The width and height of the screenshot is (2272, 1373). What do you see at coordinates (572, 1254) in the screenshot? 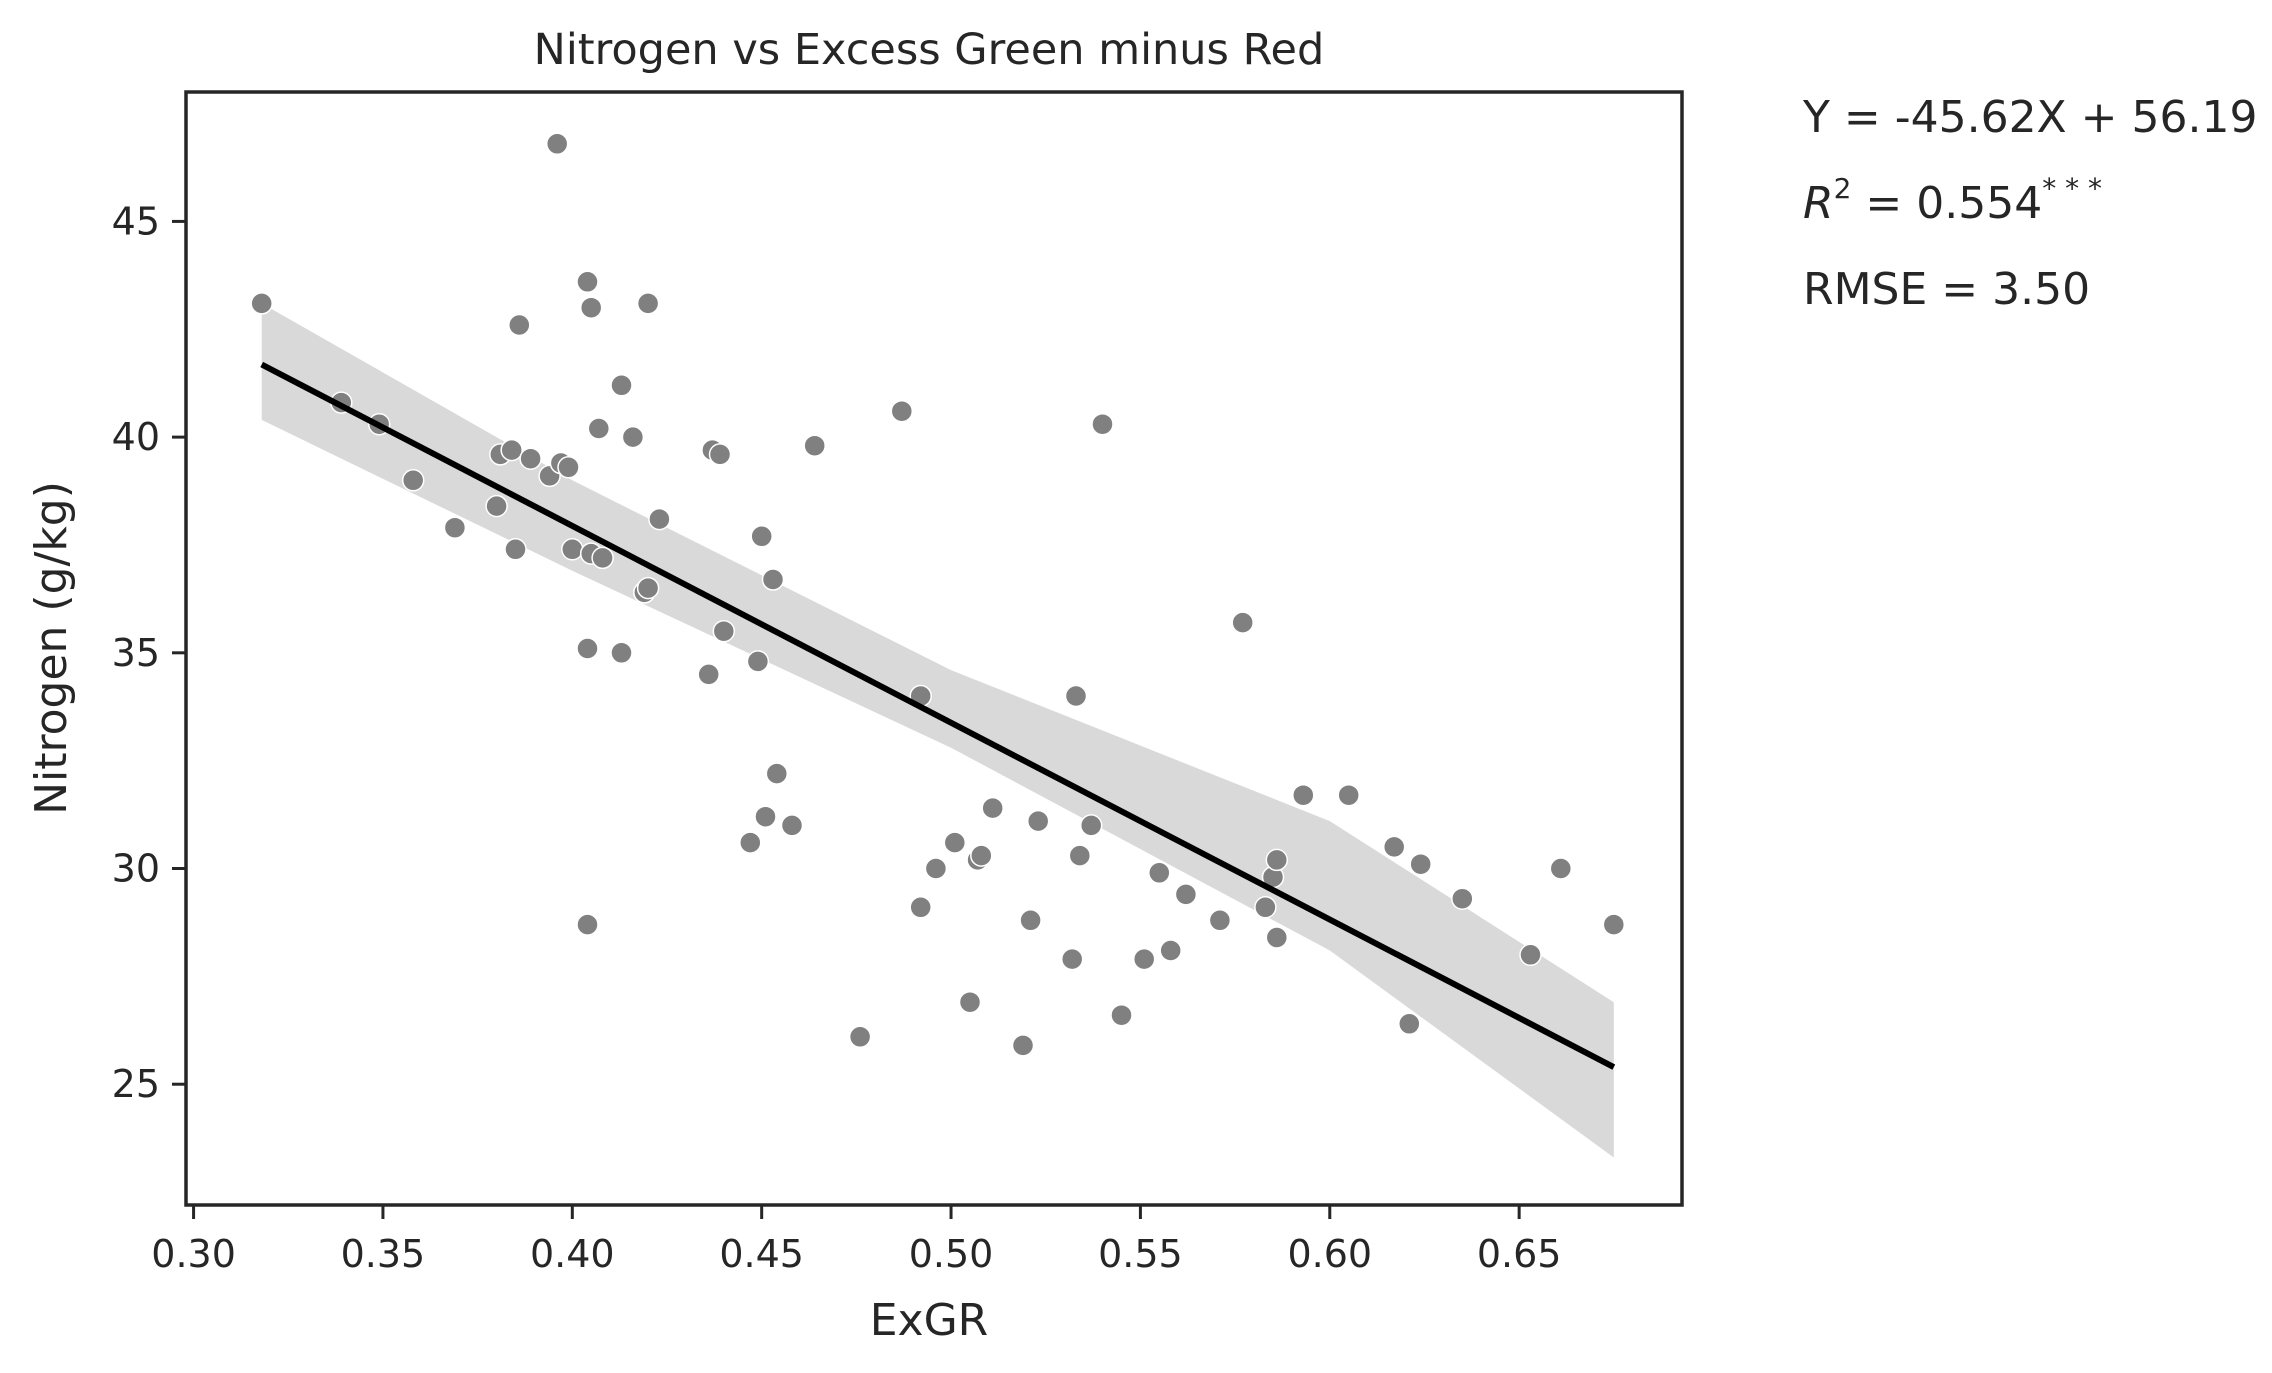
I see `x-tick-label: 0.40` at bounding box center [572, 1254].